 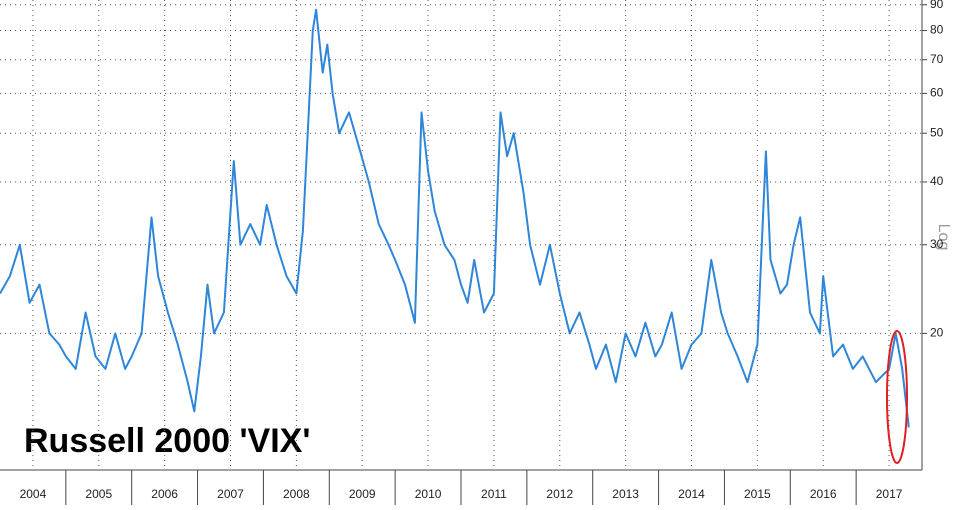 I want to click on x-tick-label: 2011, so click(x=494, y=494).